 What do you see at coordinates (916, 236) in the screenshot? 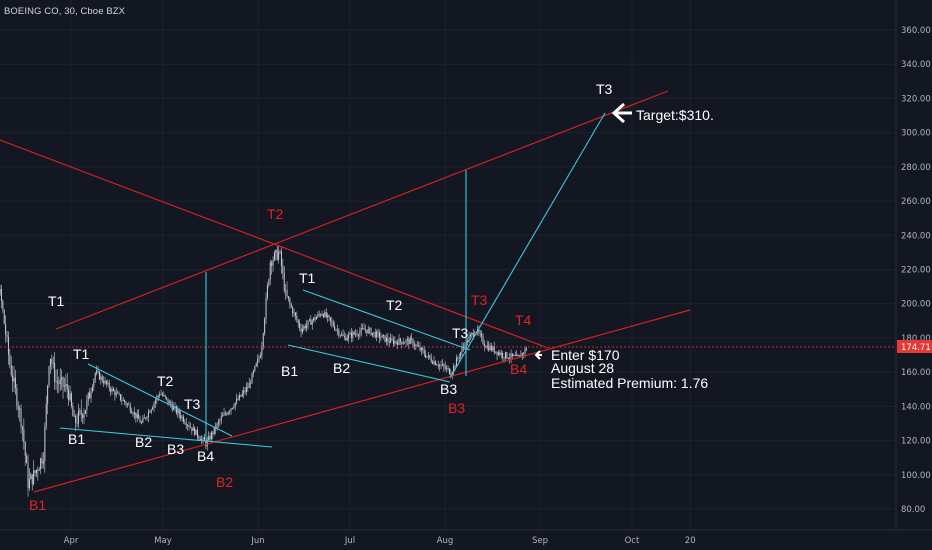
I see `y-tick-label: 240.00` at bounding box center [916, 236].